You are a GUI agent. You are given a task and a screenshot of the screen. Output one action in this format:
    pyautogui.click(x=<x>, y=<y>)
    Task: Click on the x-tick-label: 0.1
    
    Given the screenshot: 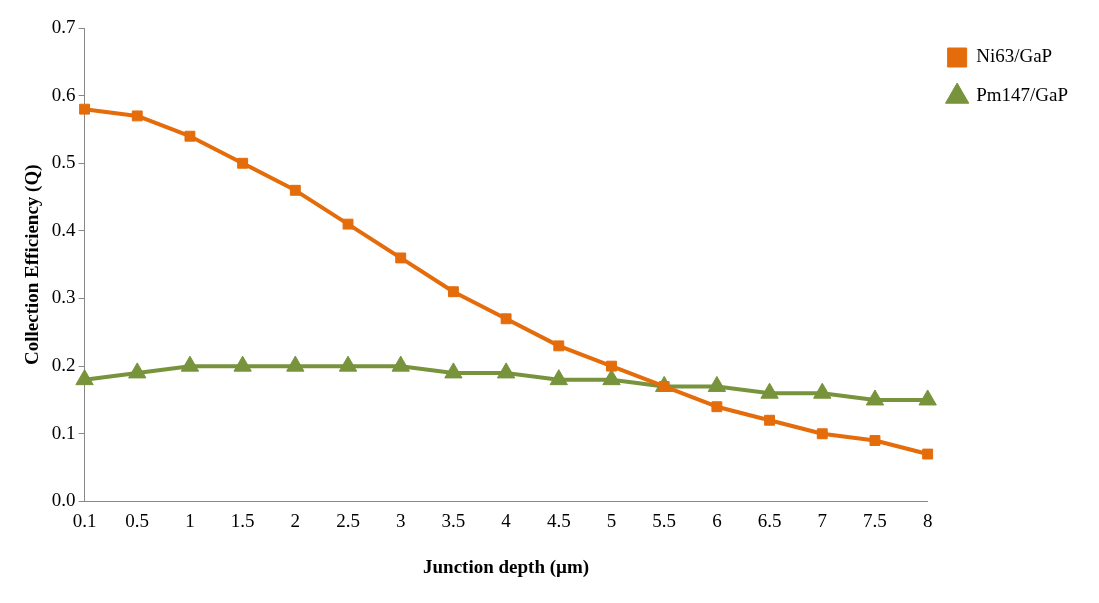 What is the action you would take?
    pyautogui.click(x=84, y=520)
    